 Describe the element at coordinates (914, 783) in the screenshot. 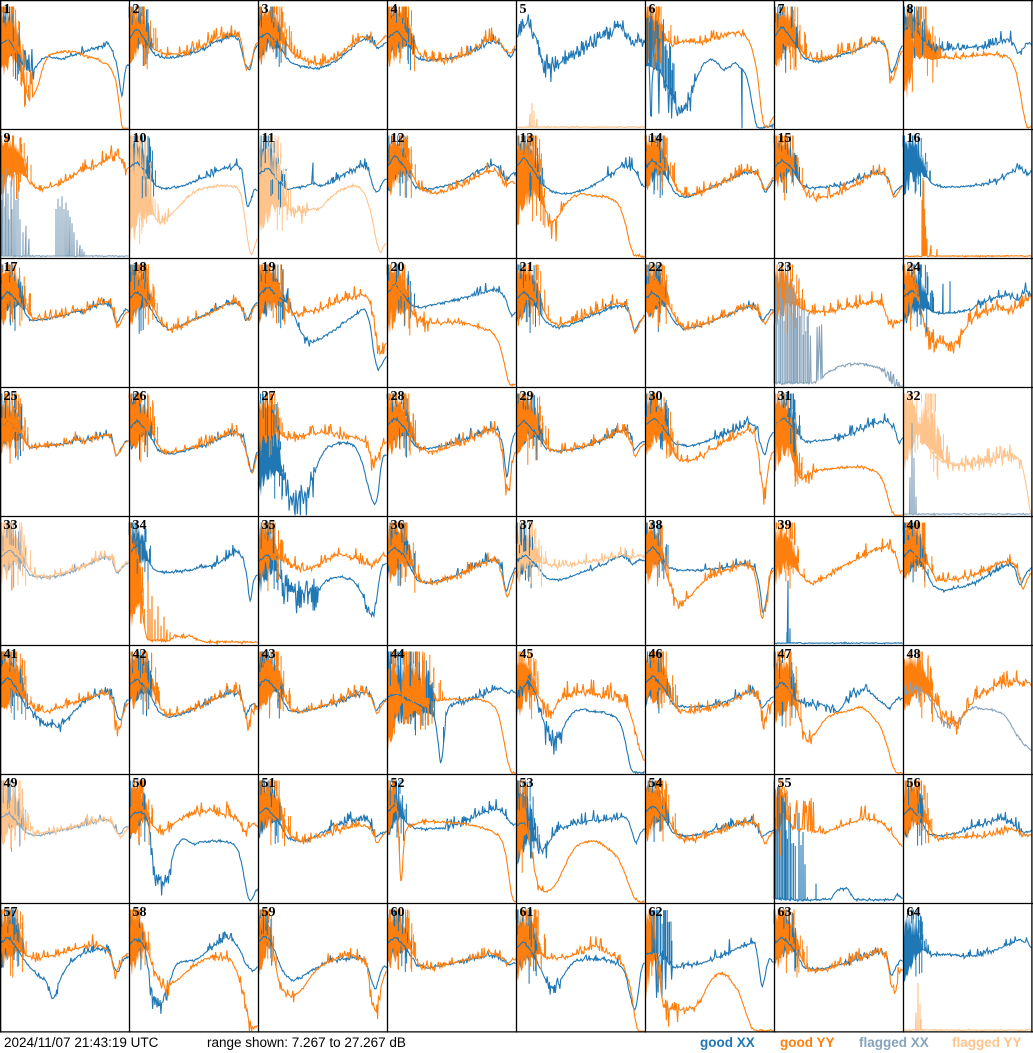

I see `svg-text: 56` at that location.